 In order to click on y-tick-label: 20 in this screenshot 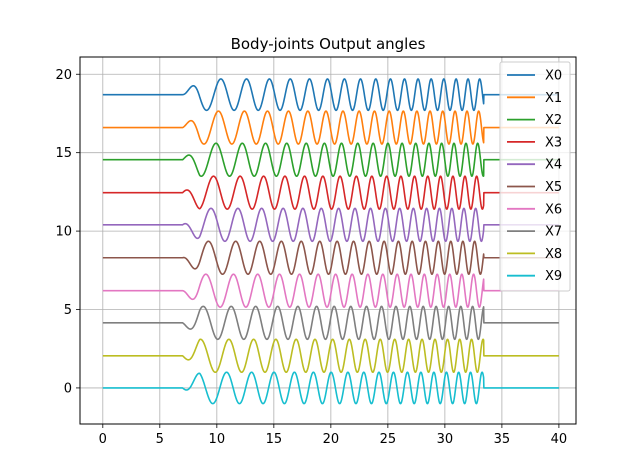, I will do `click(63, 75)`.